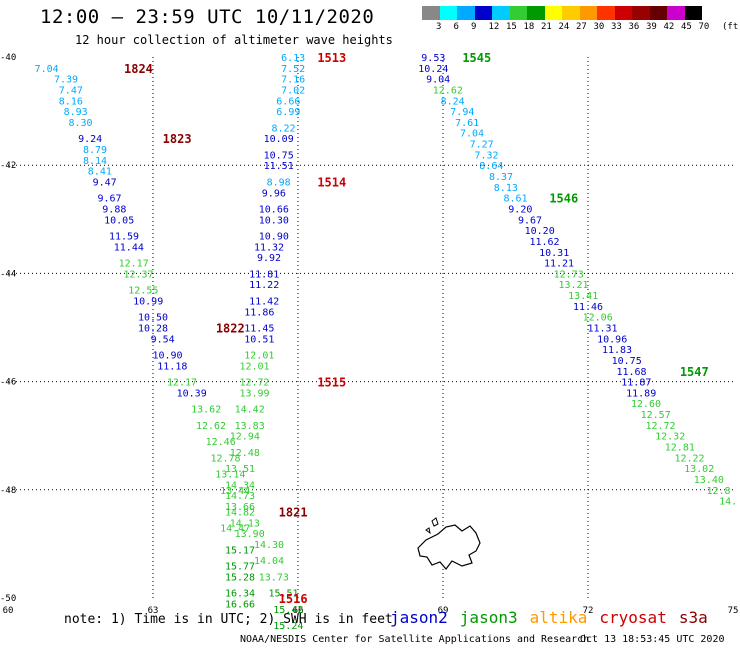 The height and width of the screenshot is (650, 740). What do you see at coordinates (269, 545) in the screenshot?
I see `wave-height-label: 14.30` at bounding box center [269, 545].